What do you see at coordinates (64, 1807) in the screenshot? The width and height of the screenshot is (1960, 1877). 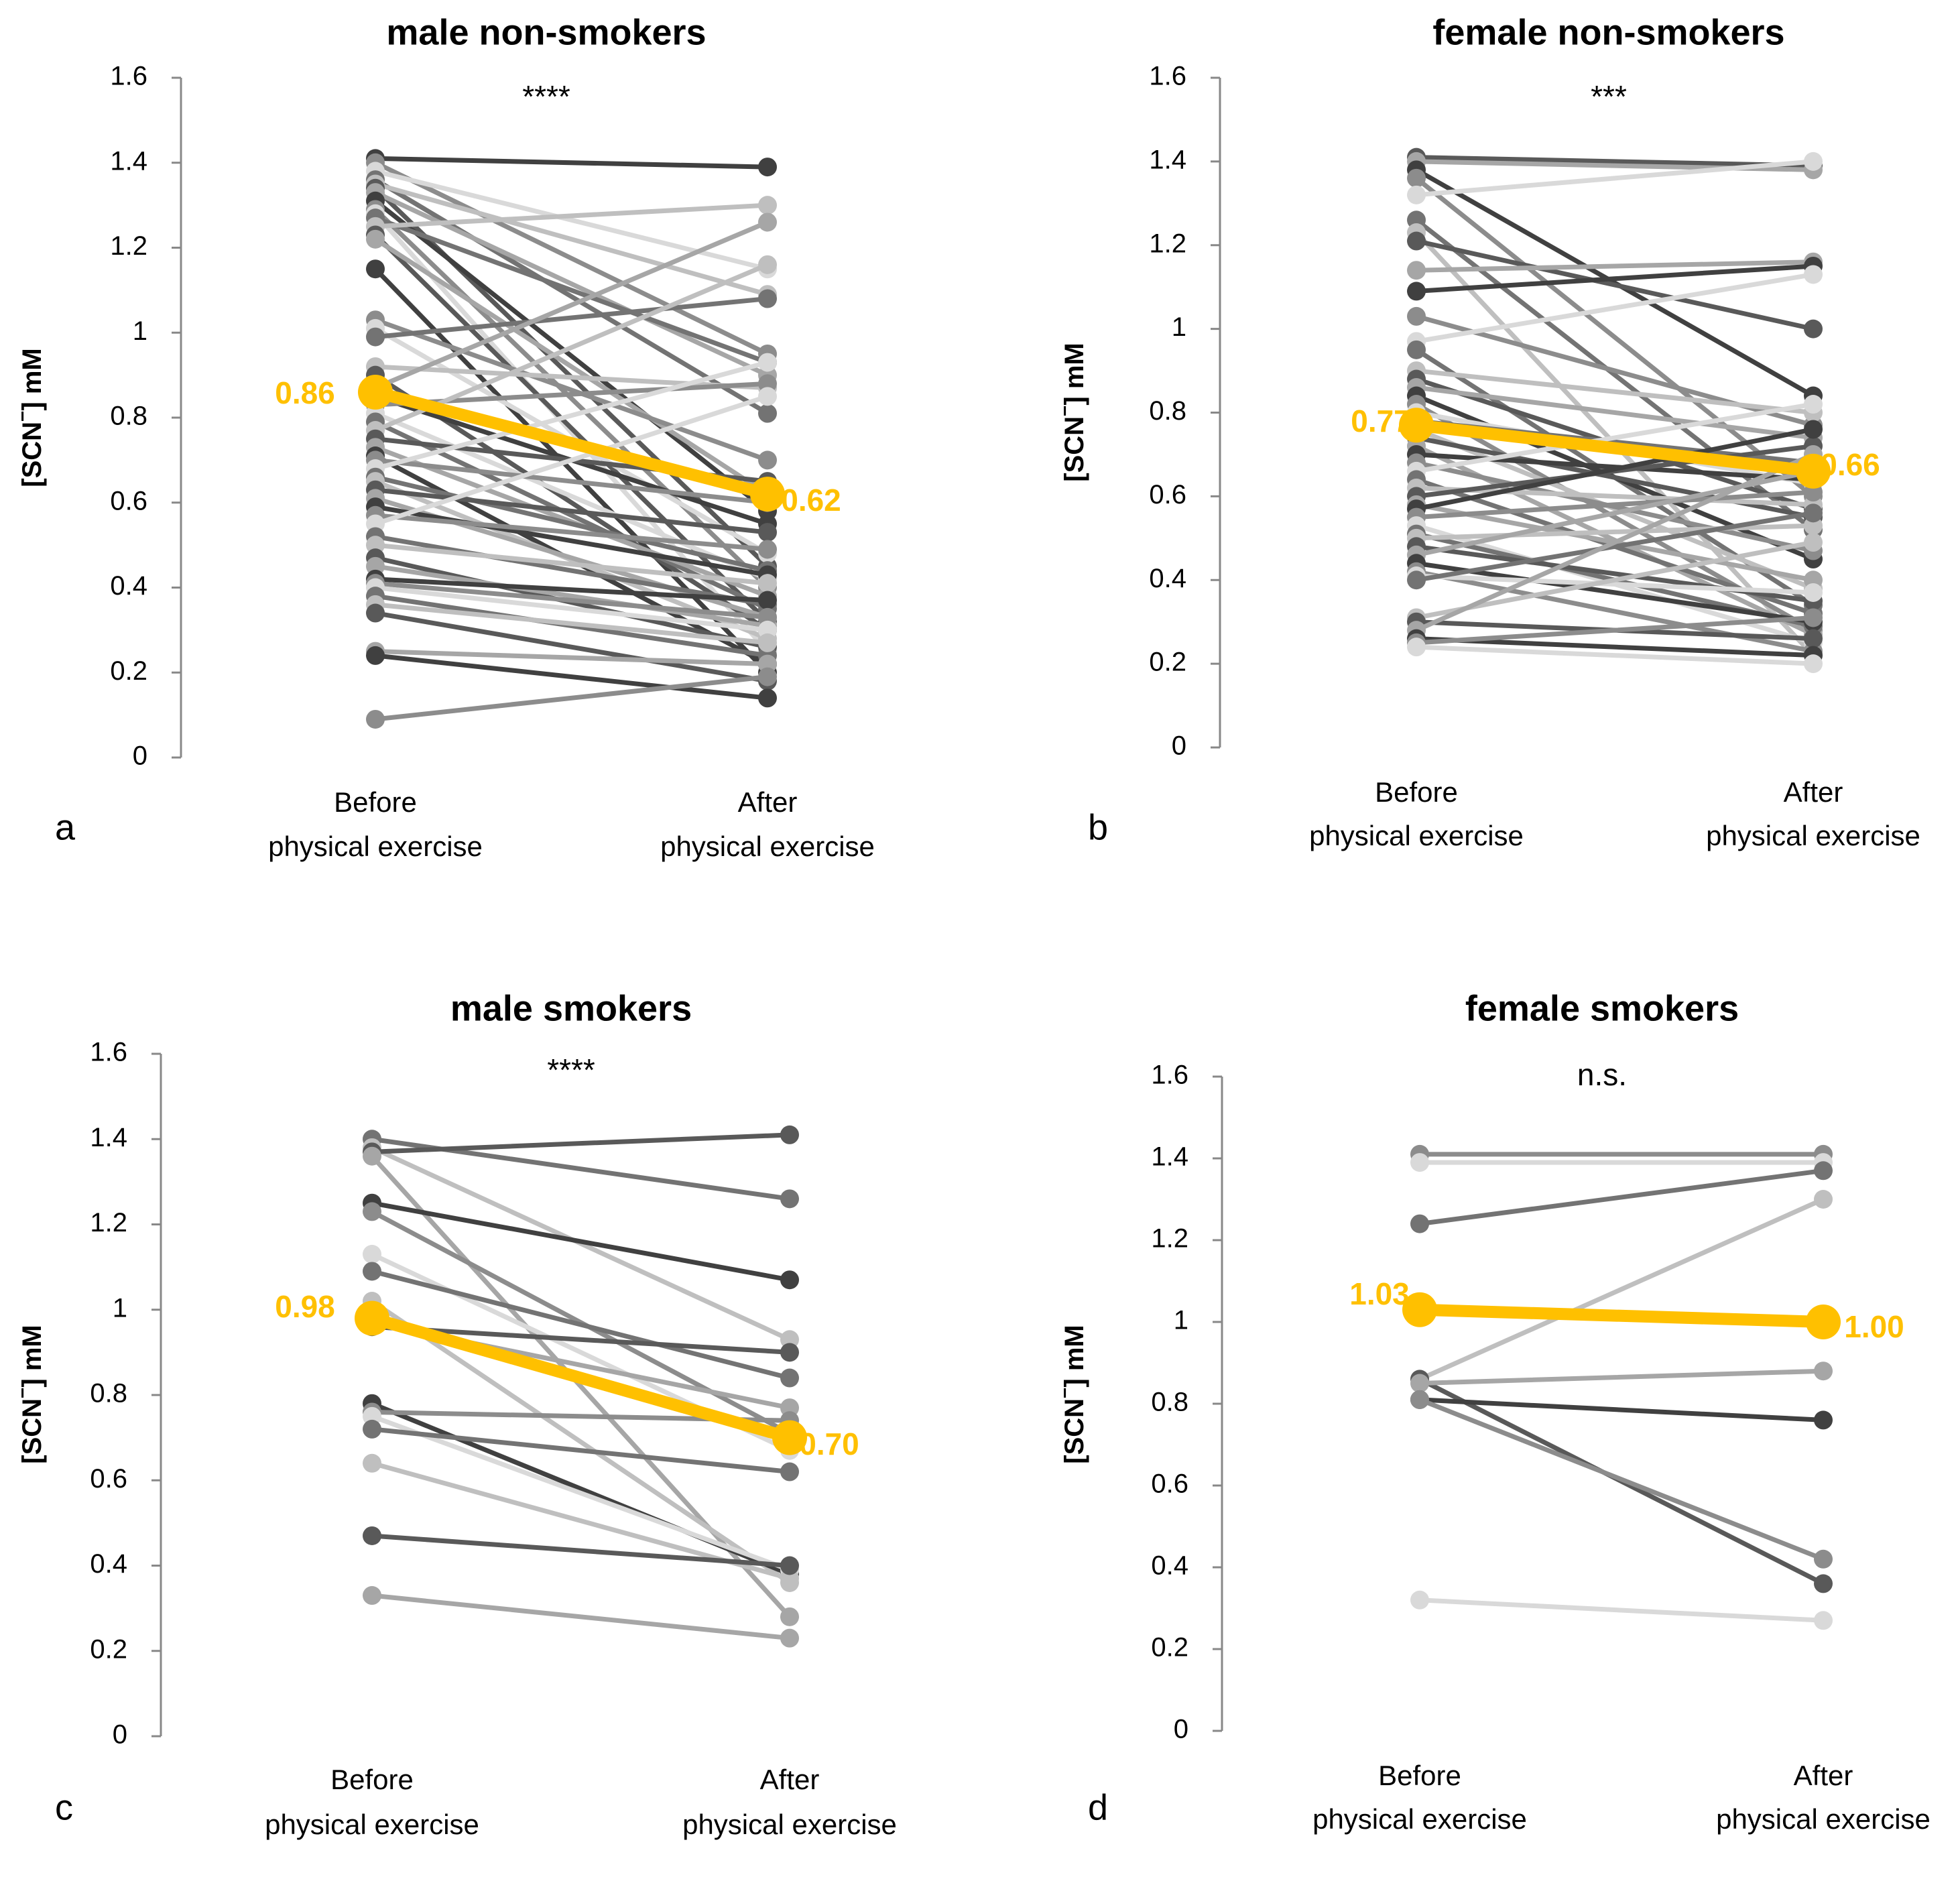 I see `panel-letter: c` at bounding box center [64, 1807].